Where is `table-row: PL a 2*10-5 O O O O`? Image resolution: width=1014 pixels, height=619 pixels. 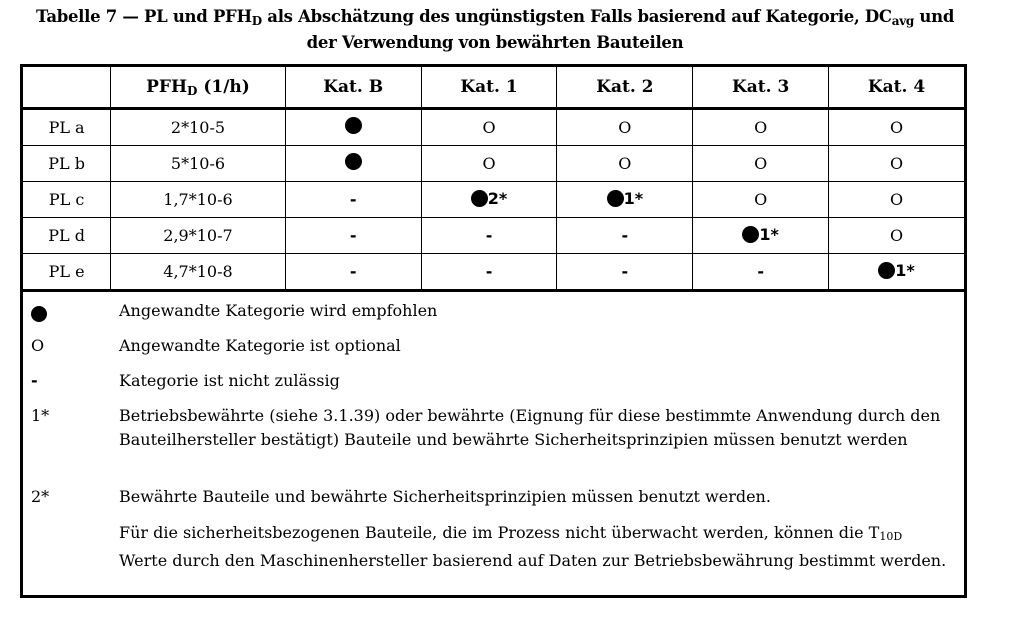
table-row: PL a 2*10-5 O O O O is located at coordinates (493, 127).